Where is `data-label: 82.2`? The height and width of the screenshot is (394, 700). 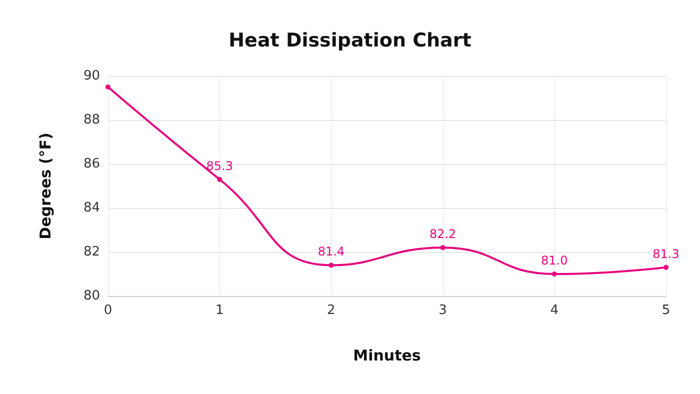
data-label: 82.2 is located at coordinates (442, 234).